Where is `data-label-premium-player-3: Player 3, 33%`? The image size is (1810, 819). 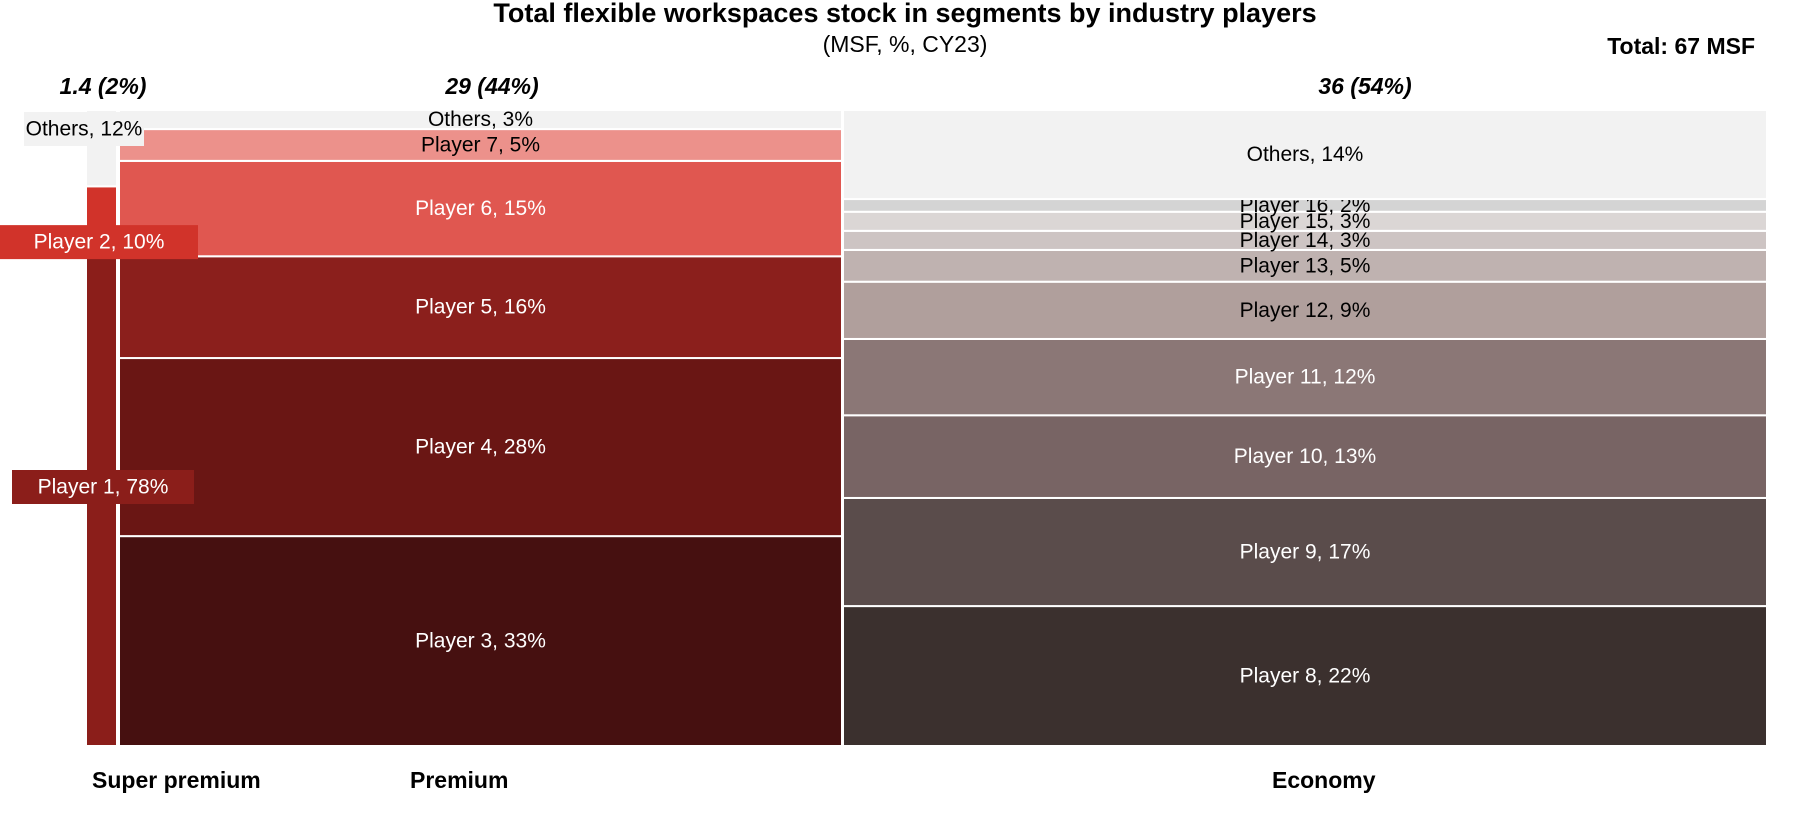 data-label-premium-player-3: Player 3, 33% is located at coordinates (480, 641).